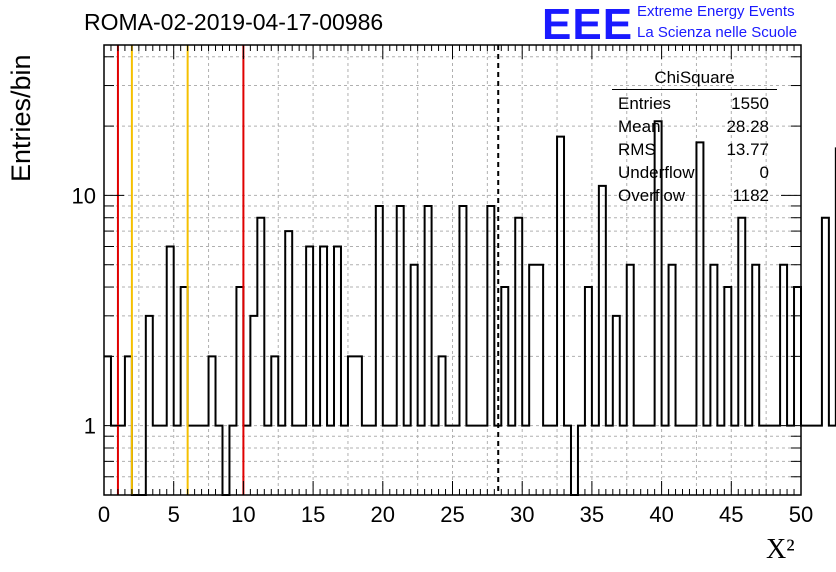  Describe the element at coordinates (383, 514) in the screenshot. I see `x-tick-label: 20` at that location.